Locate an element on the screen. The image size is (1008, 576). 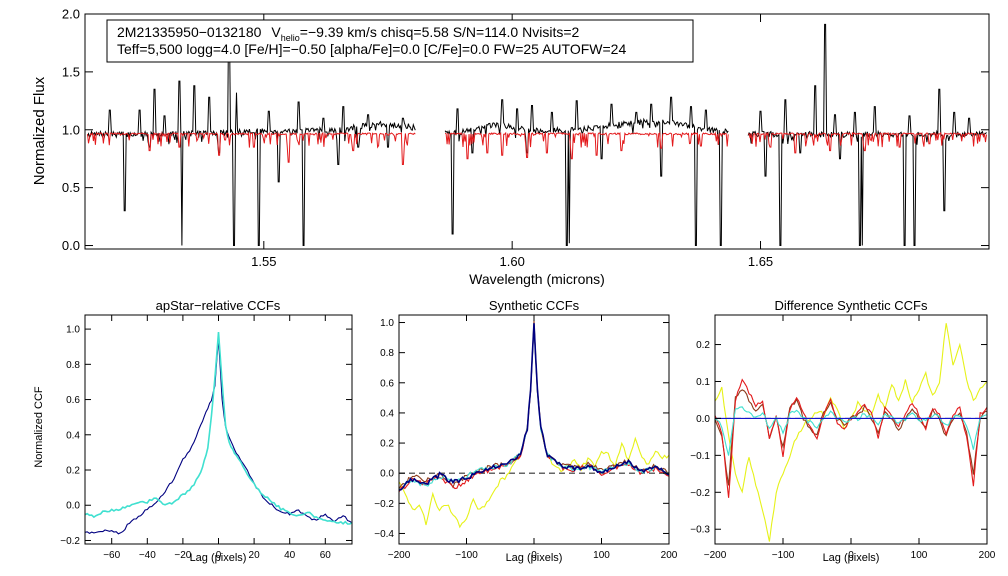
difference-plot-frame is located at coordinates (851, 429).